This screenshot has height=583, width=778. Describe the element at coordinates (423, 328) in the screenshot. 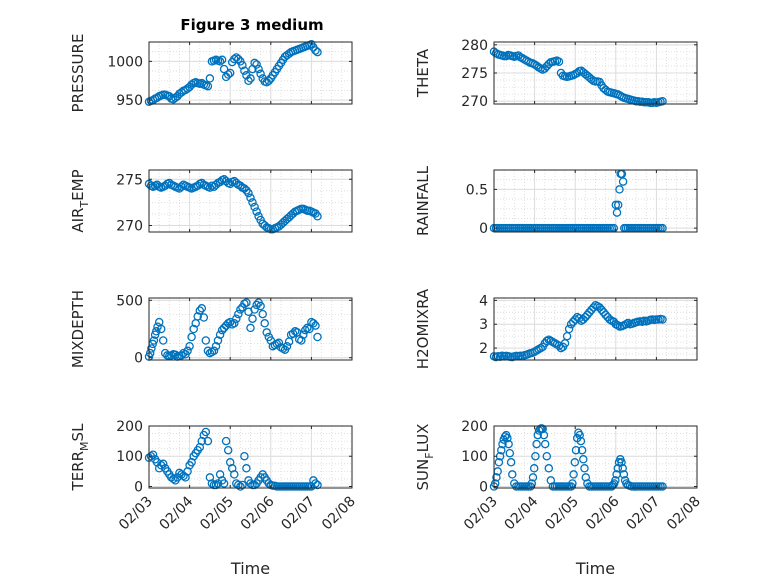

I see `y-axis-label: H2OMIXRA` at that location.